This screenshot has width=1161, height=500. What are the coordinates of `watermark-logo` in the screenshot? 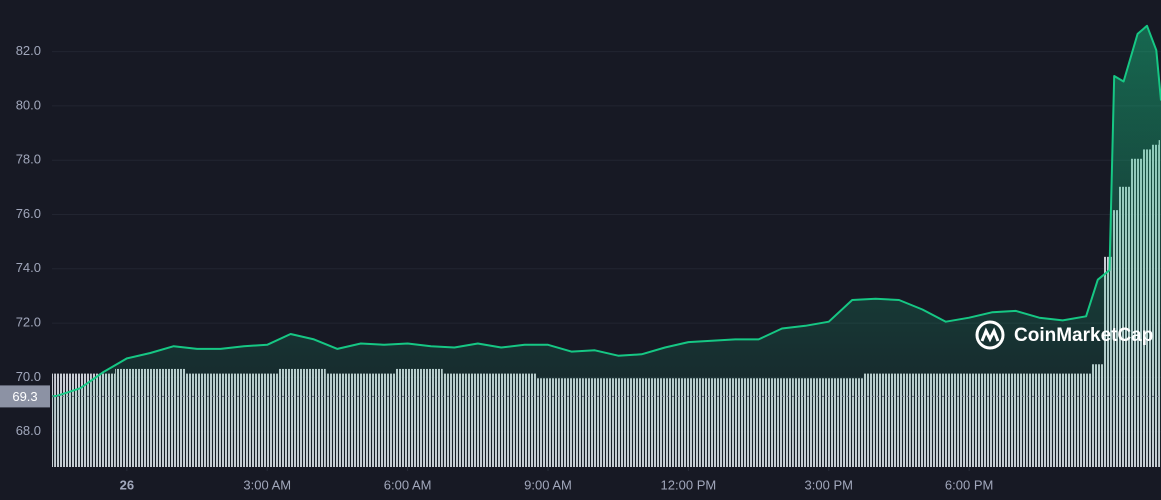 It's located at (990, 335).